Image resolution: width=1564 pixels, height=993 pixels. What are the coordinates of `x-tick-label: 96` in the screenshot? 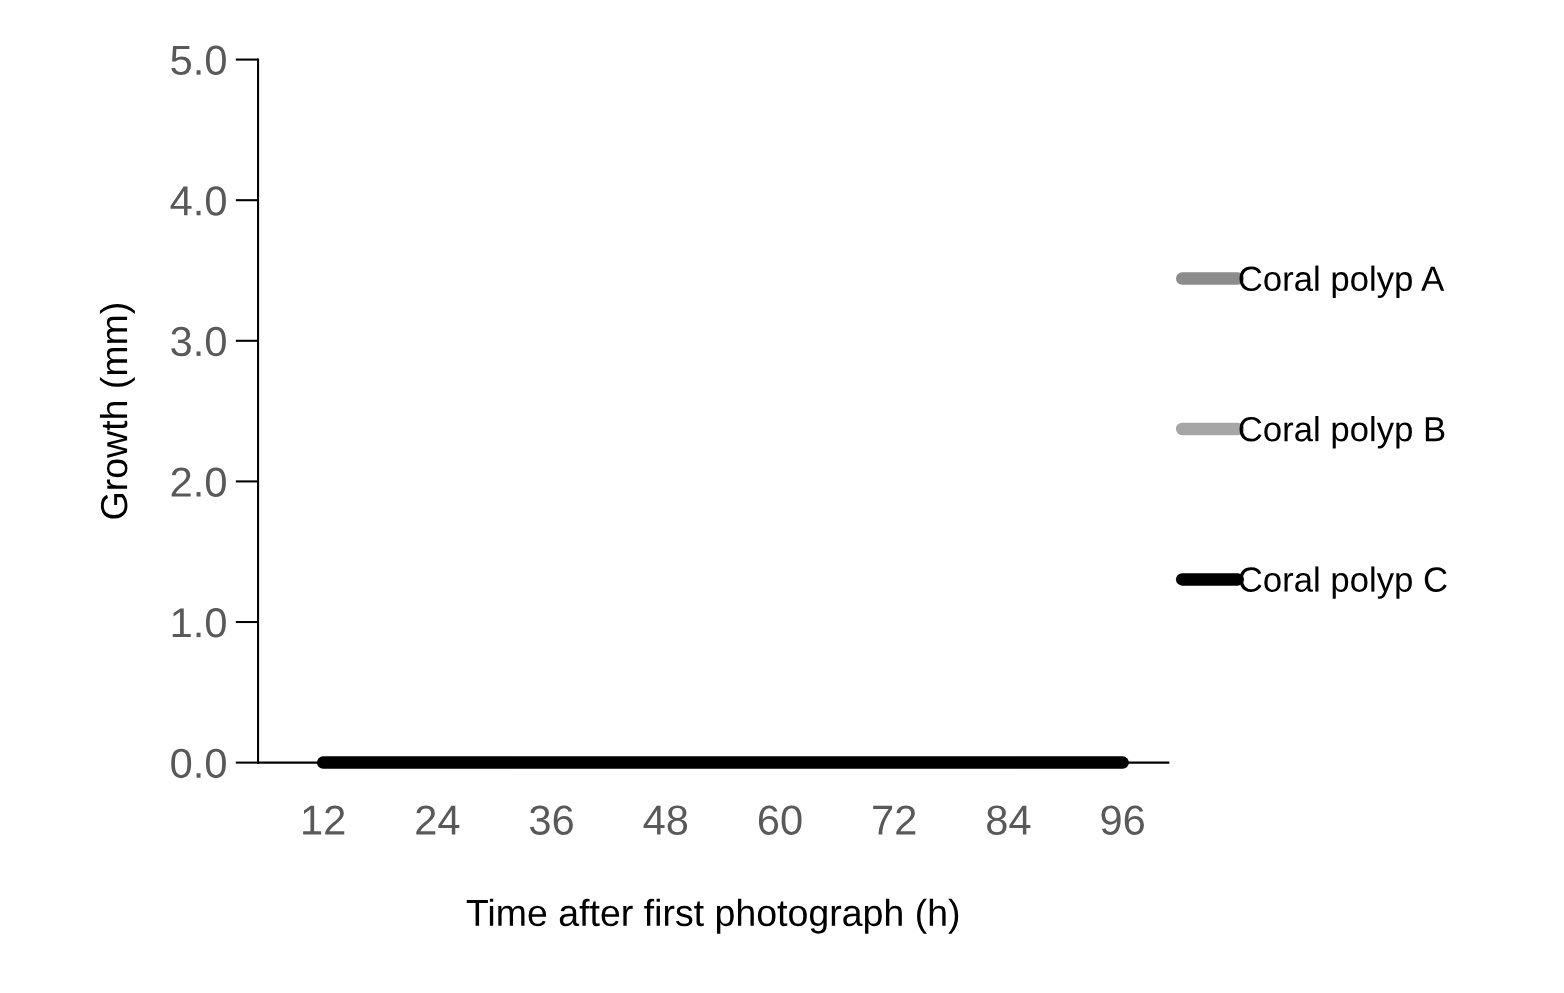 It's located at (1122, 820).